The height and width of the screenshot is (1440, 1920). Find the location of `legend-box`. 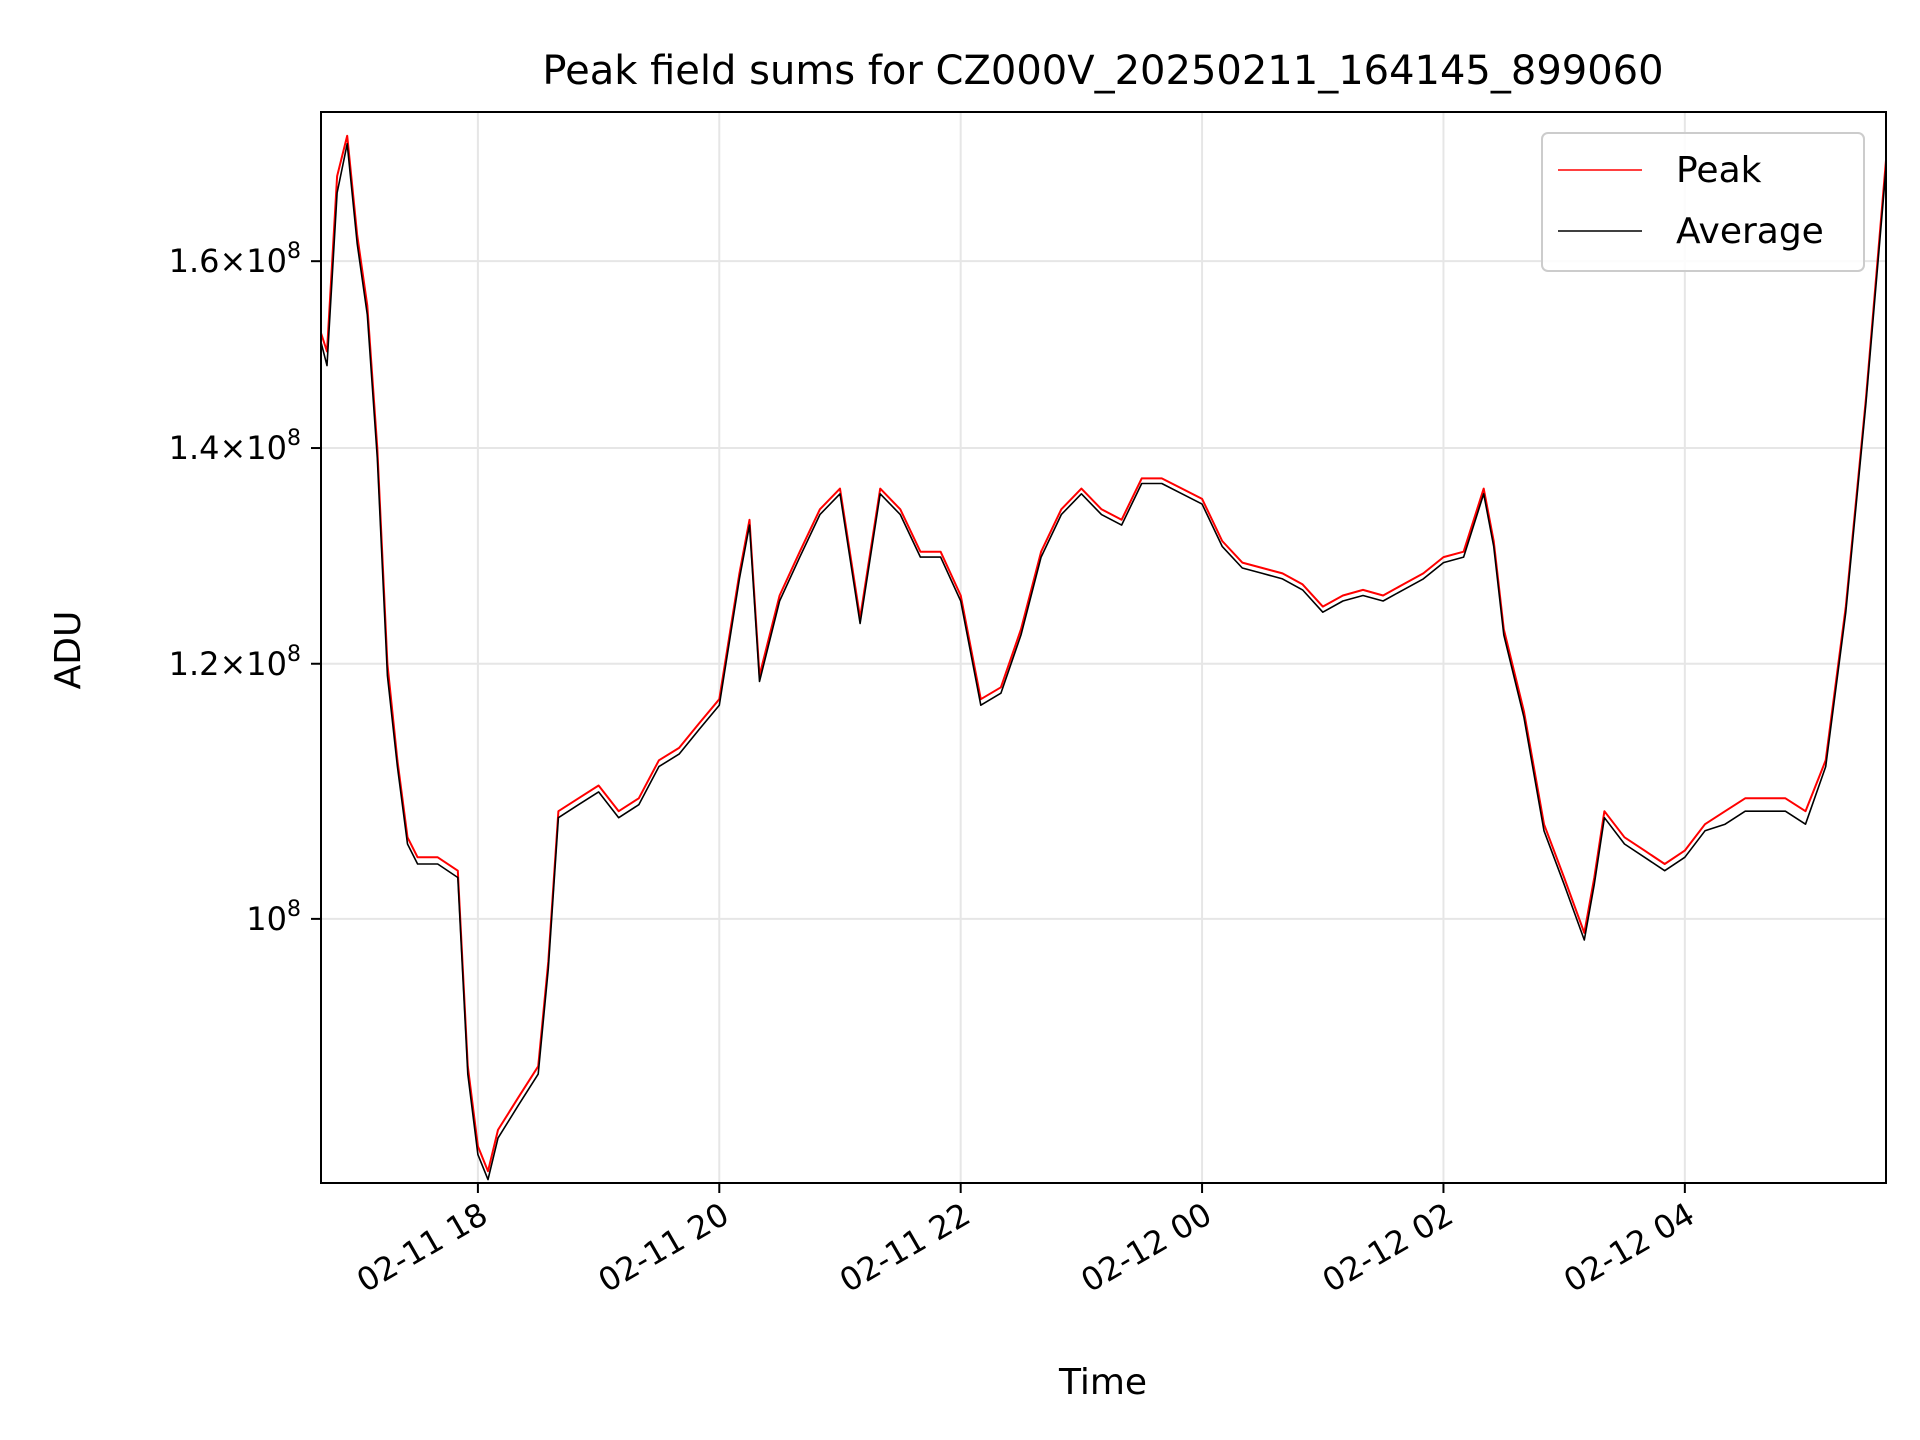

legend-box is located at coordinates (1703, 202).